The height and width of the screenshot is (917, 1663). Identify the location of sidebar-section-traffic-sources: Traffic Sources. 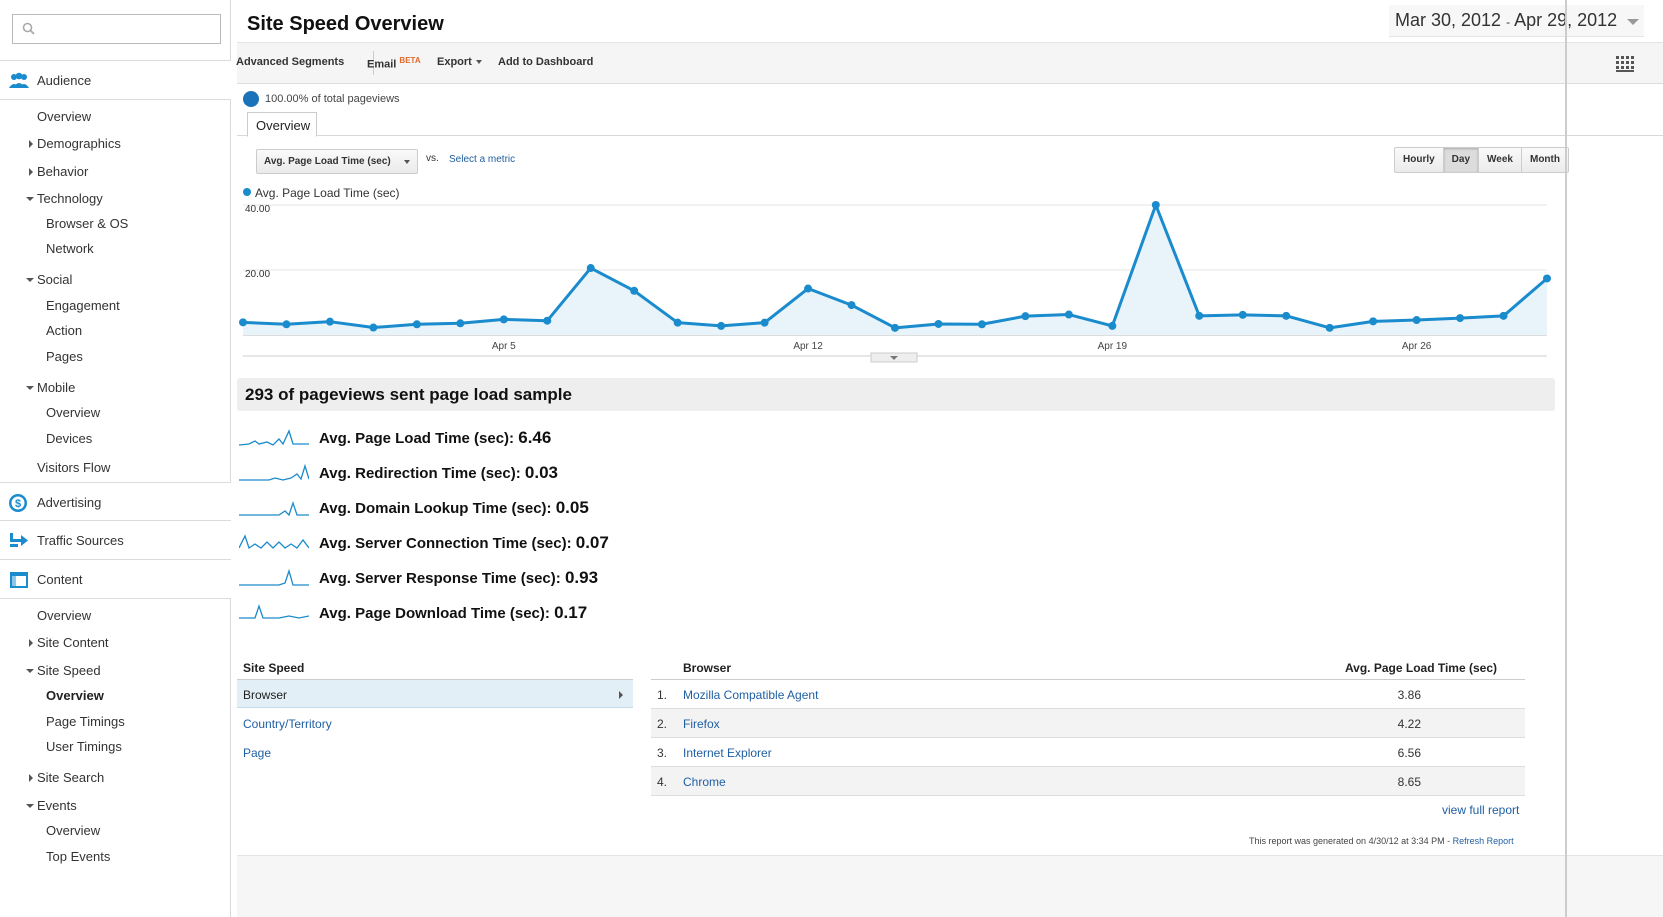
(115, 540).